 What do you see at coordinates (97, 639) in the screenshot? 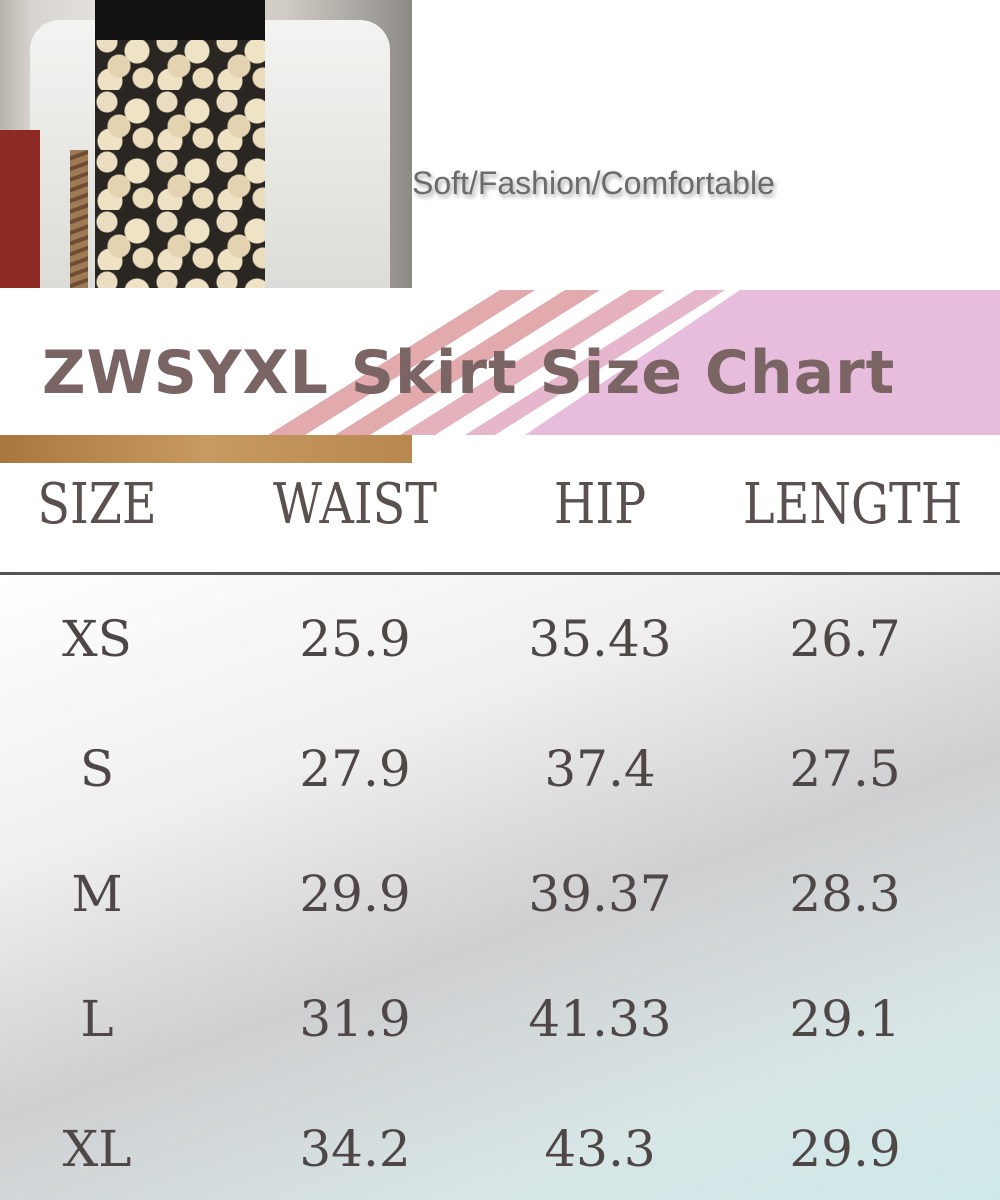
I see `cell-size: XS` at bounding box center [97, 639].